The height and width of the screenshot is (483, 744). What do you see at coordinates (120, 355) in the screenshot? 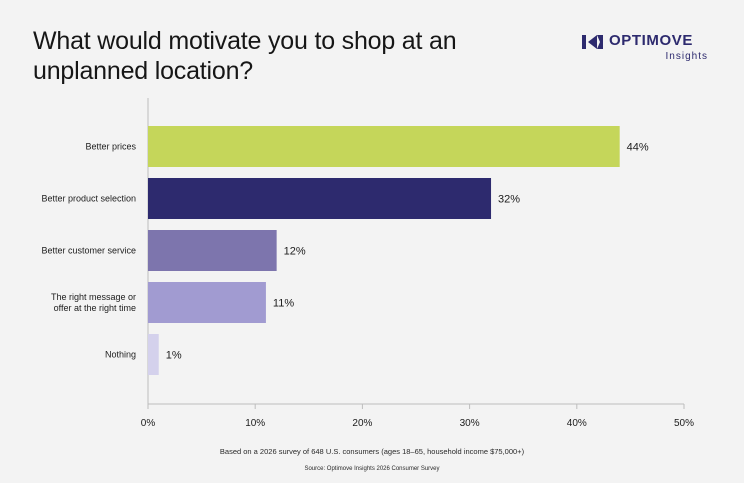
I see `category-label-4: Nothing` at bounding box center [120, 355].